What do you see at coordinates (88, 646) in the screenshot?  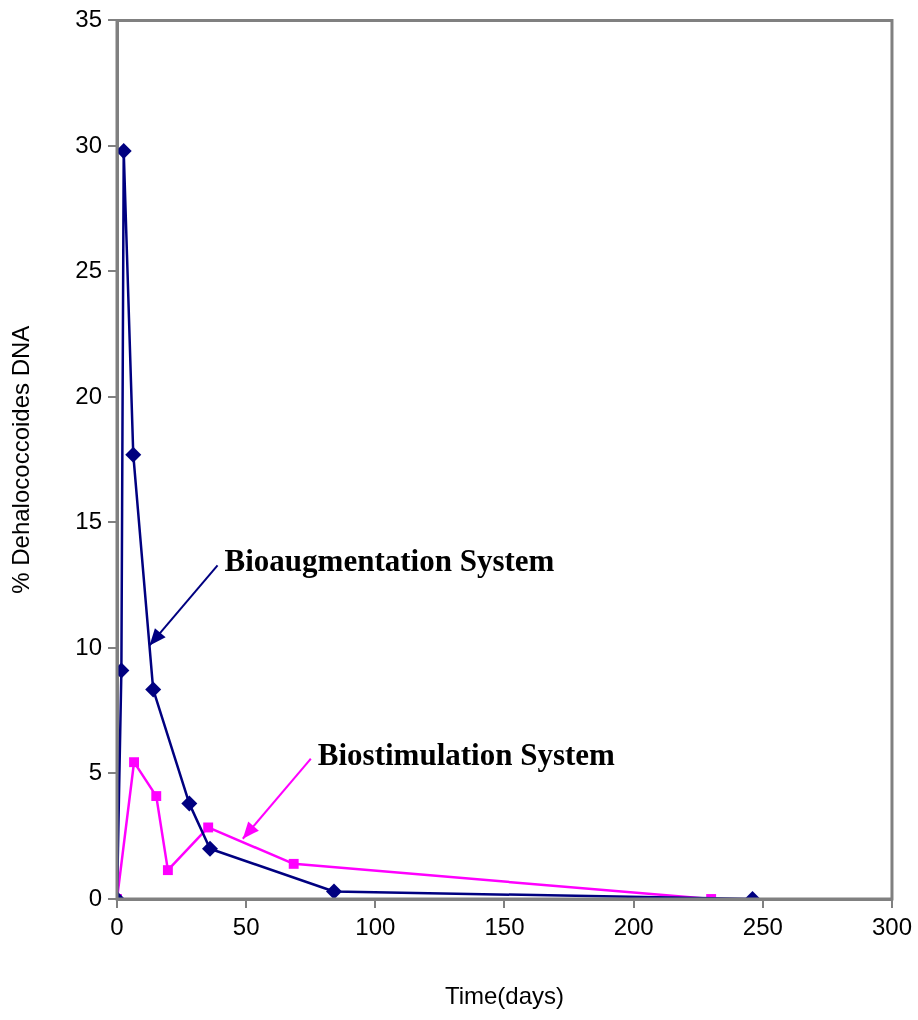 I see `y-tick-label: 10` at bounding box center [88, 646].